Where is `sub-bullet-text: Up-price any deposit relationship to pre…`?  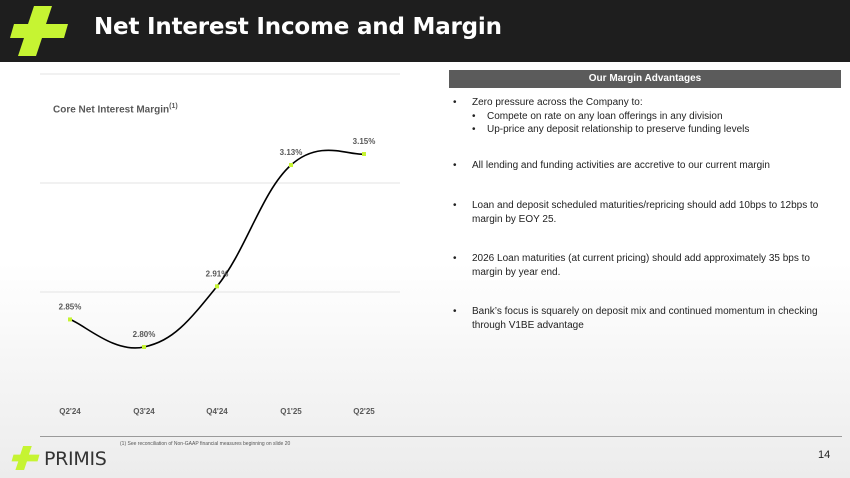
sub-bullet-text: Up-price any deposit relationship to pre… is located at coordinates (618, 129).